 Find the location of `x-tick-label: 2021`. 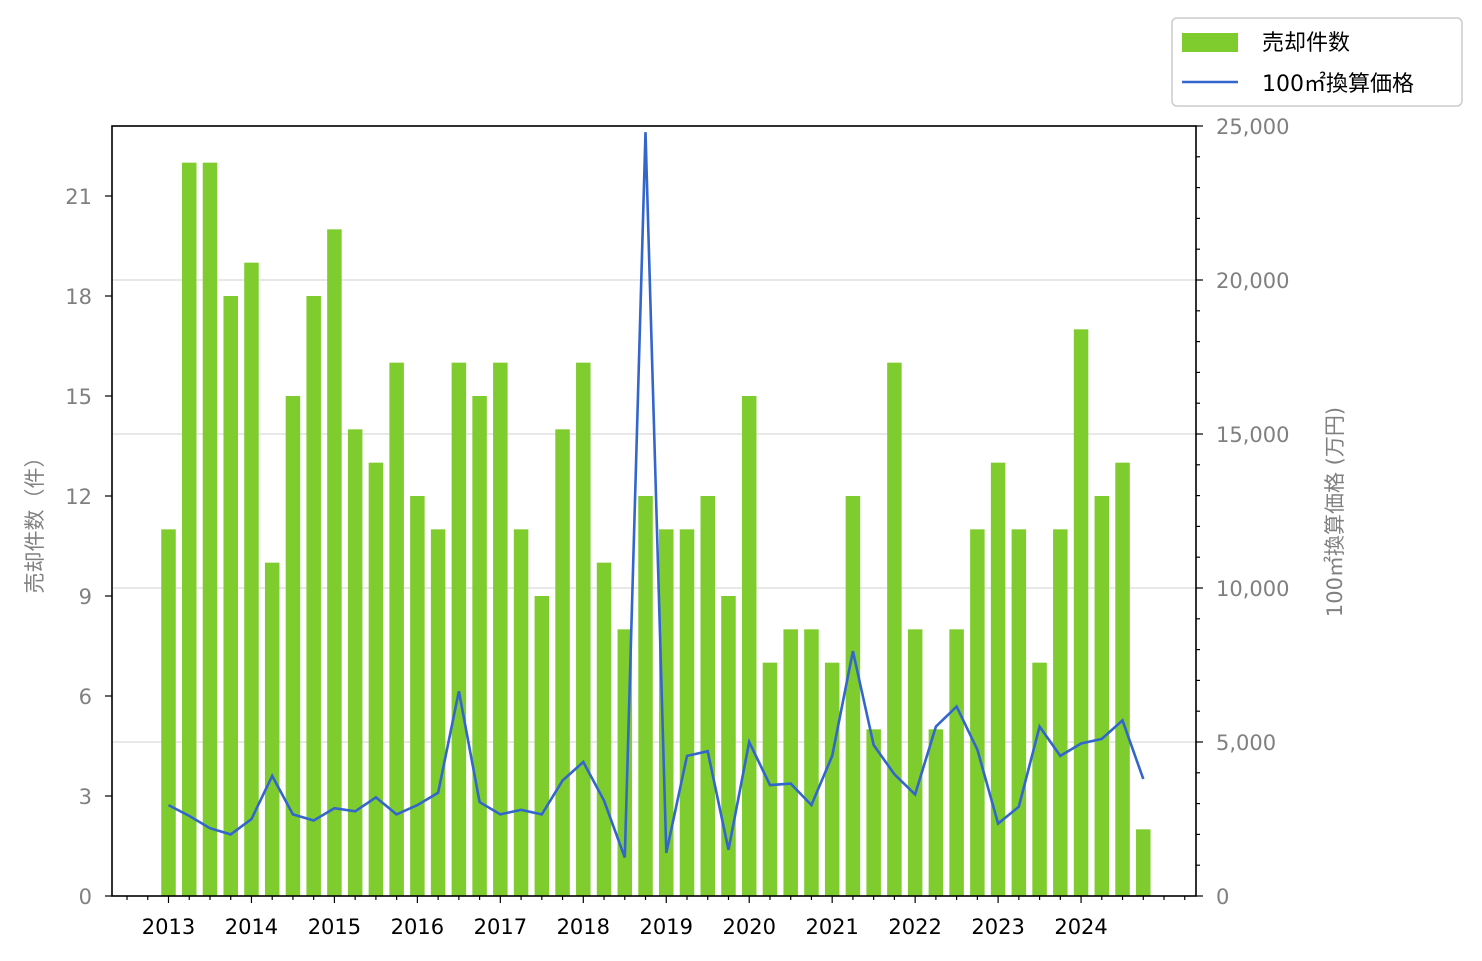

x-tick-label: 2021 is located at coordinates (831, 927).